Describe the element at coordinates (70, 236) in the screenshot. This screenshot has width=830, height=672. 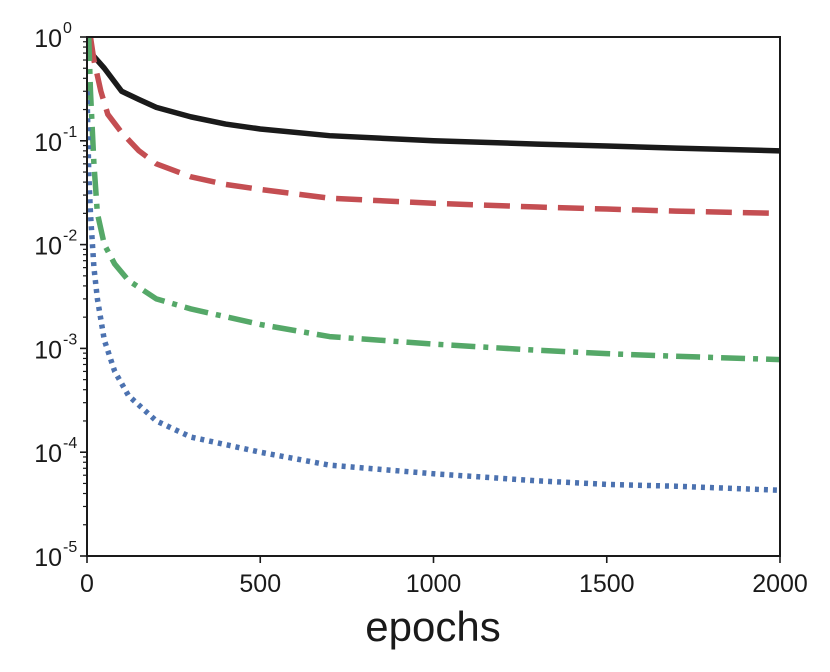
I see `y-tick-exponent: -2` at that location.